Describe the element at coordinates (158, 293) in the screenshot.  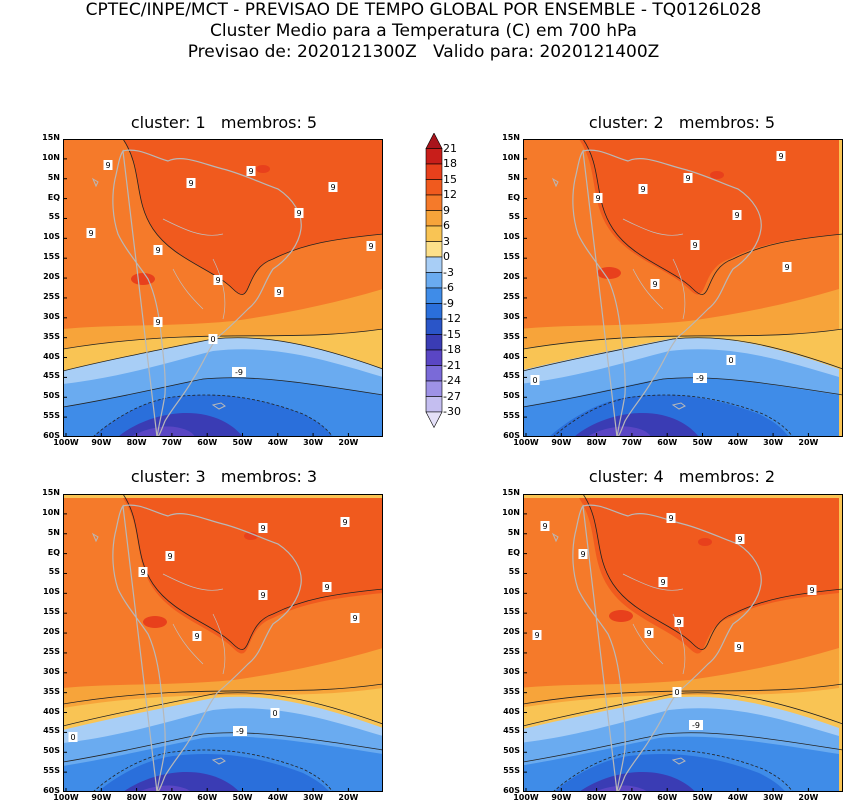
I see `island-outline` at that location.